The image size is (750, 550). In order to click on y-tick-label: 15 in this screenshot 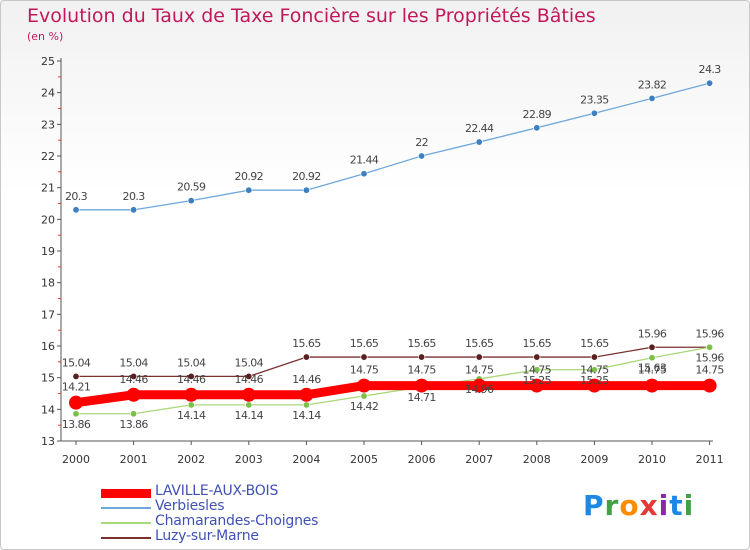, I will do `click(48, 378)`.